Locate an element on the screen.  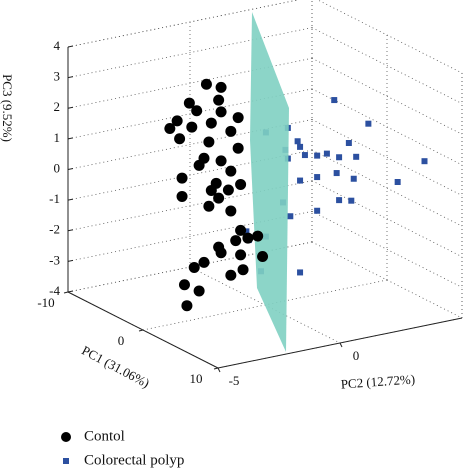
z-tick-label: 1 is located at coordinates (57, 137).